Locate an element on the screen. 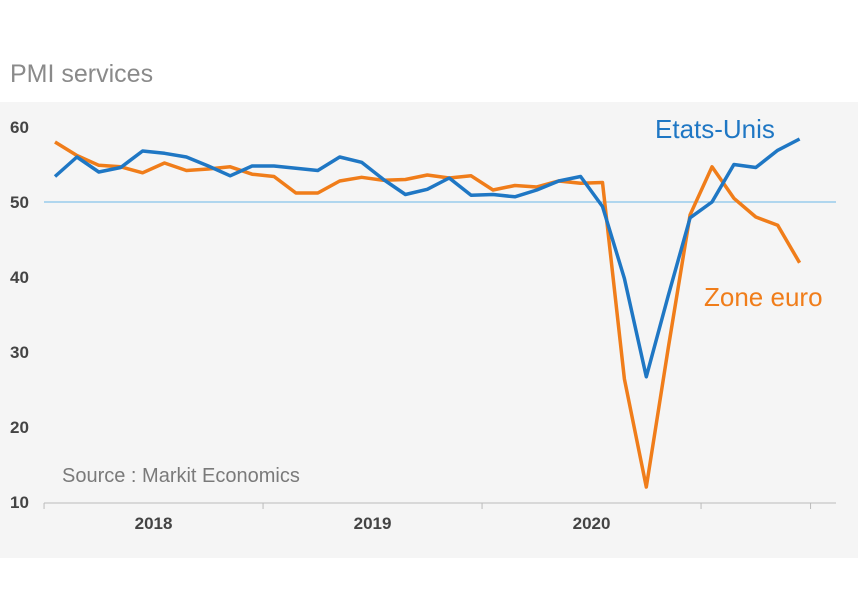  source-note: Source : Markit Economics is located at coordinates (181, 476).